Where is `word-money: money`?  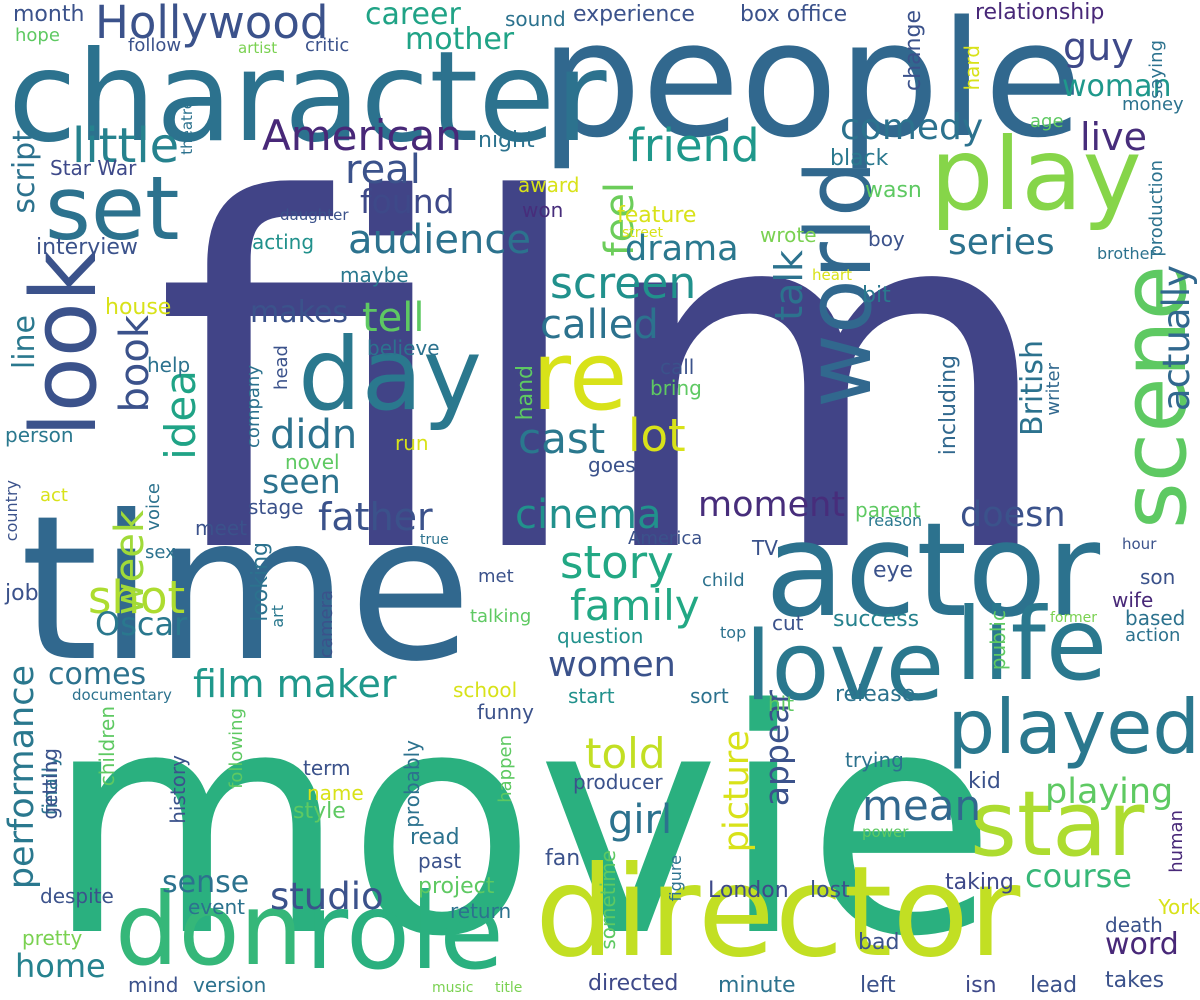
word-money: money is located at coordinates (1153, 104).